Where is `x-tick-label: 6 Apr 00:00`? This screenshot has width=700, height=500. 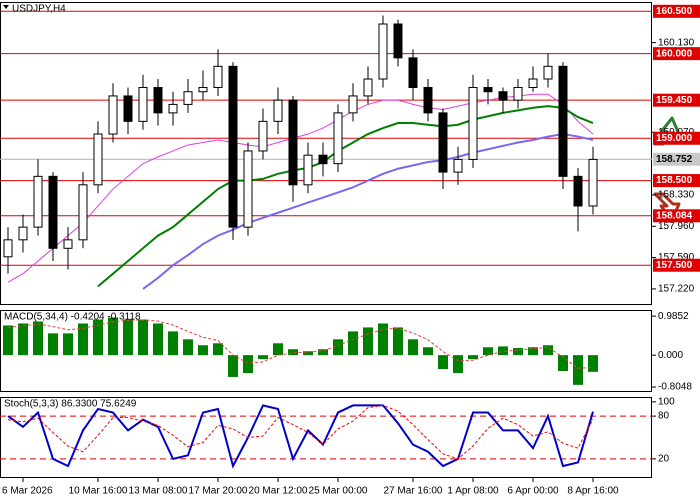
x-tick-label: 6 Apr 00:00 is located at coordinates (533, 491).